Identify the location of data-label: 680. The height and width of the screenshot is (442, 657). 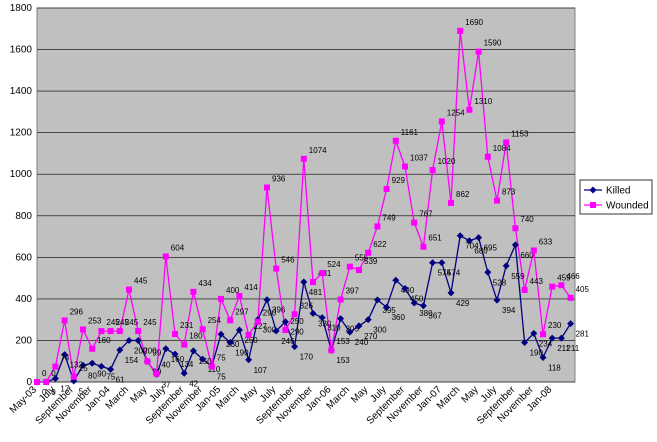
(481, 251).